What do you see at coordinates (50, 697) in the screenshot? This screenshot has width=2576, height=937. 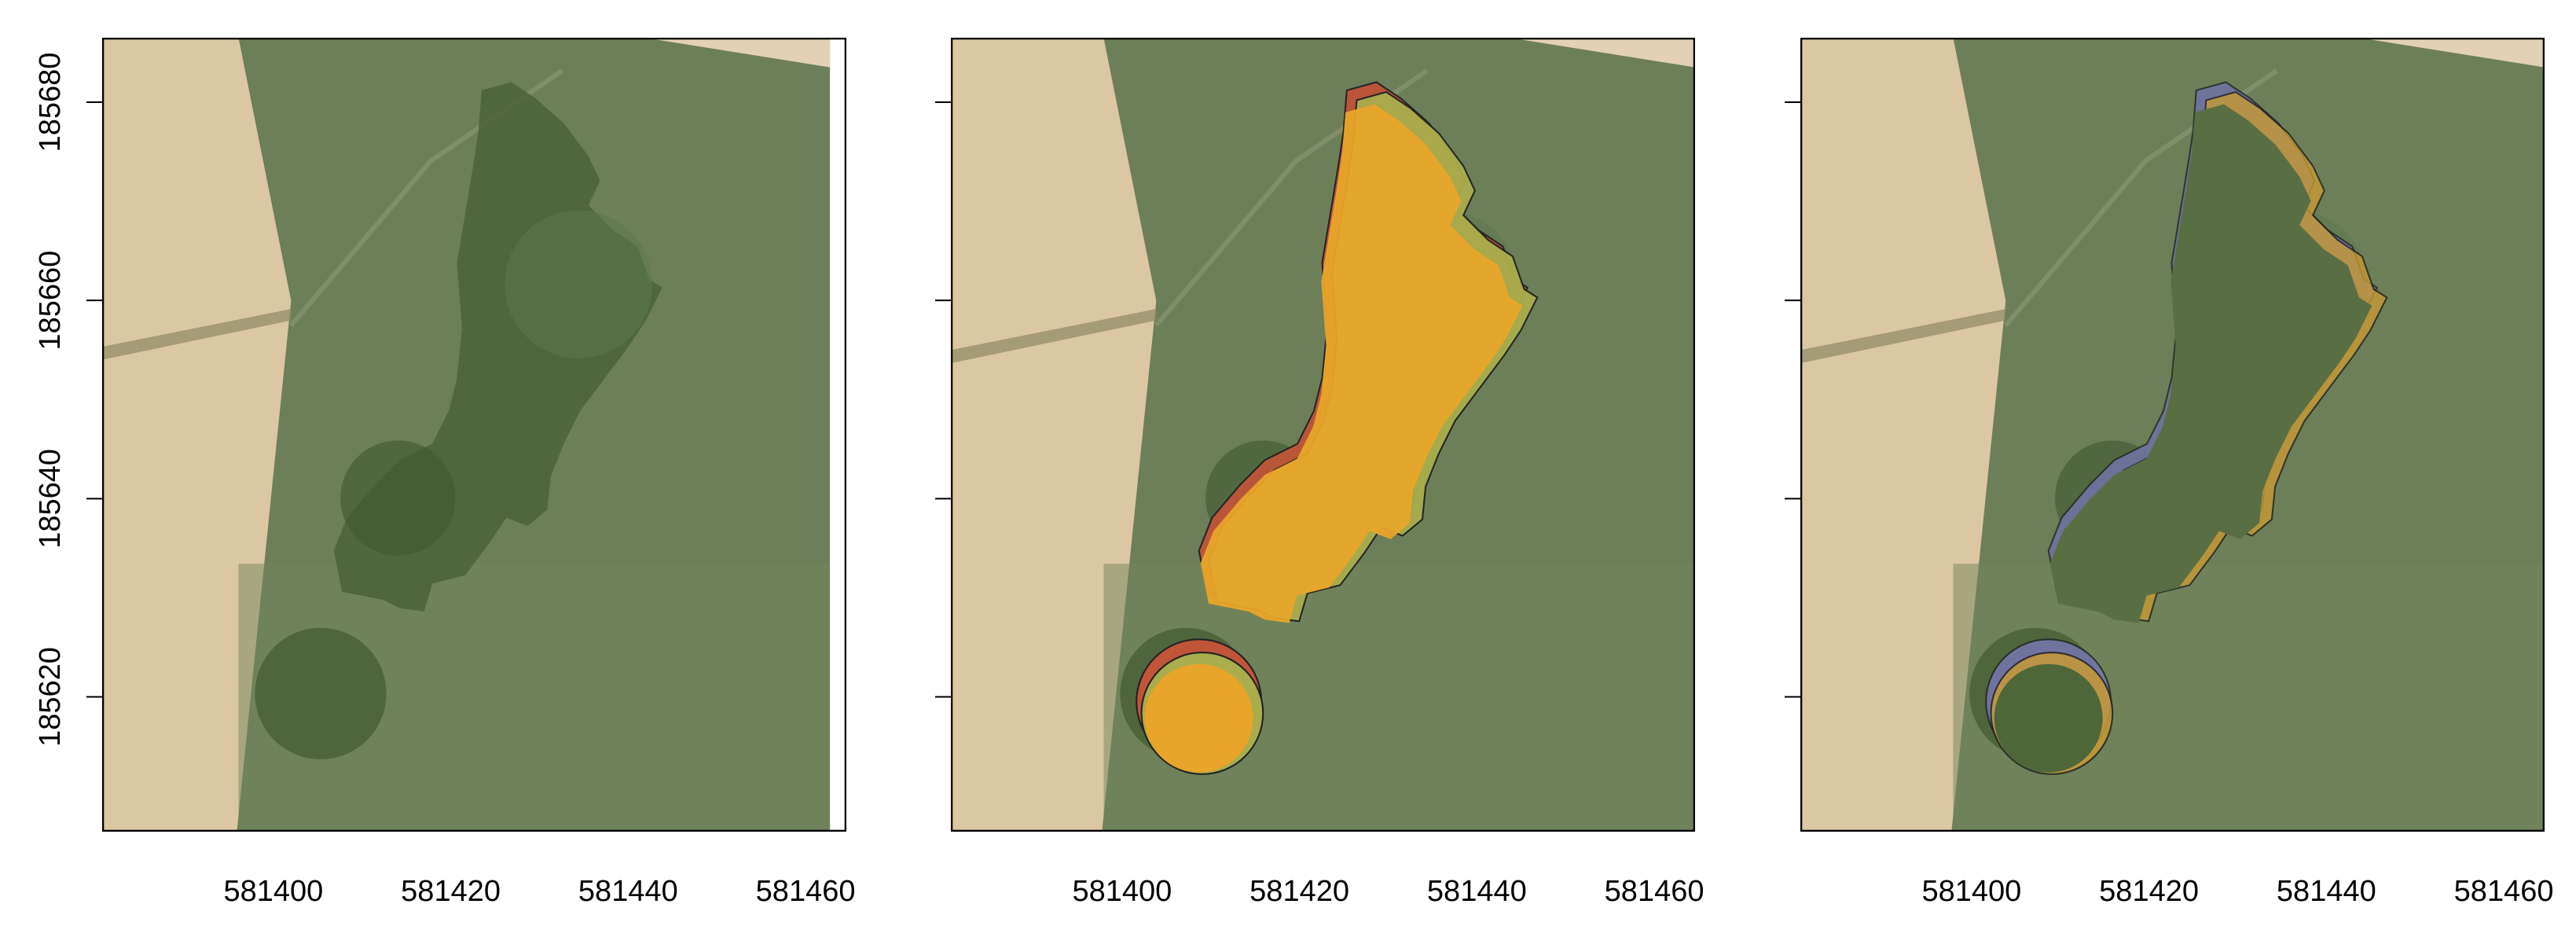 I see `y-tick-label: 185620` at bounding box center [50, 697].